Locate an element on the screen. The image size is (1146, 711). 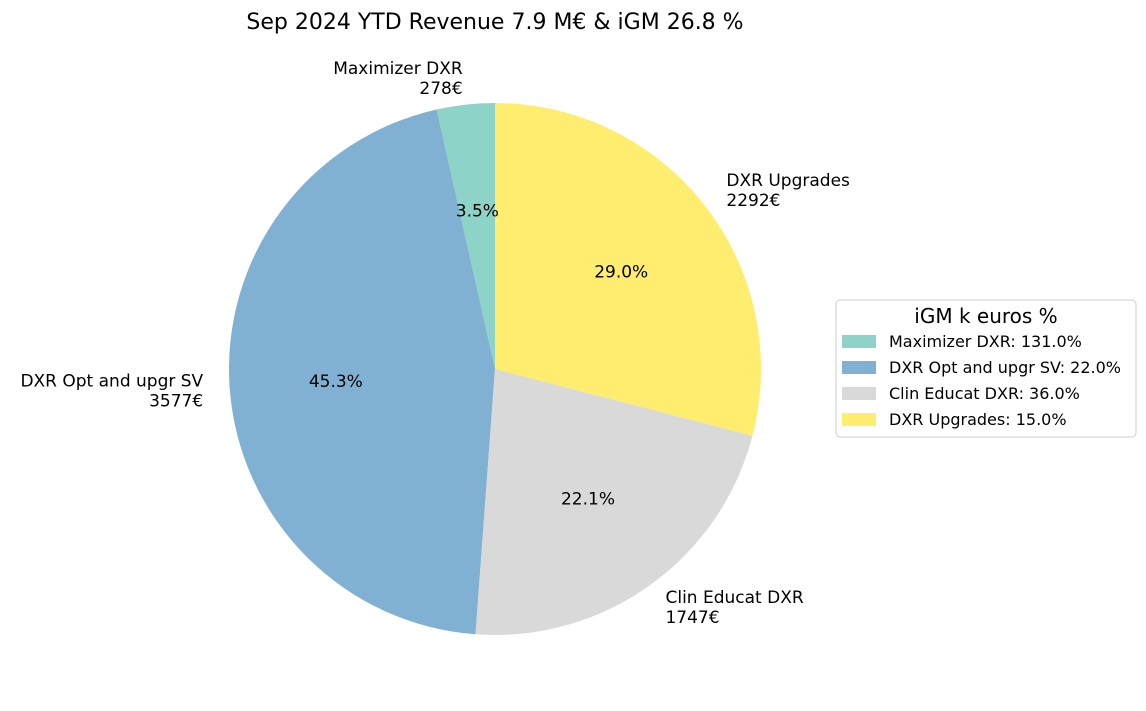
slice-value: 1747€ is located at coordinates (692, 618).